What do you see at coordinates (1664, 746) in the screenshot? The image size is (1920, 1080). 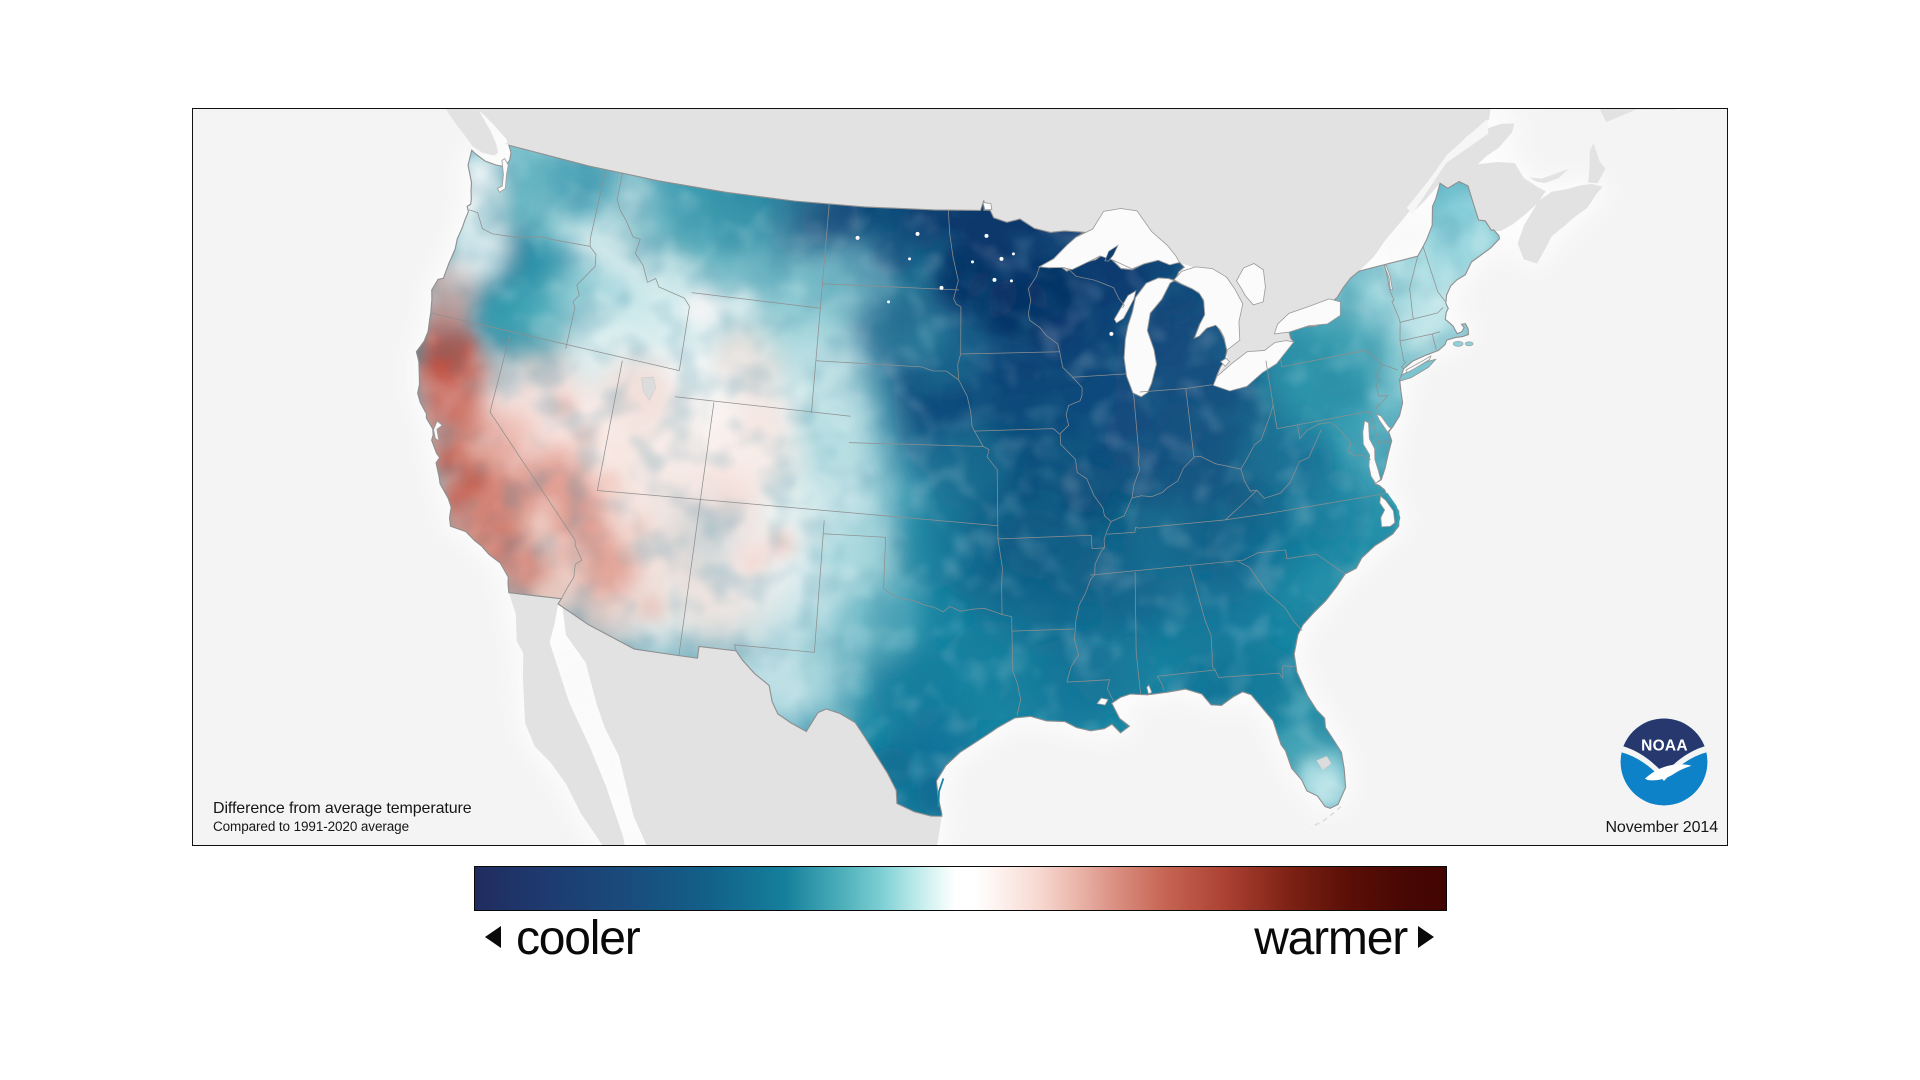 I see `svg-text: NOAA` at bounding box center [1664, 746].